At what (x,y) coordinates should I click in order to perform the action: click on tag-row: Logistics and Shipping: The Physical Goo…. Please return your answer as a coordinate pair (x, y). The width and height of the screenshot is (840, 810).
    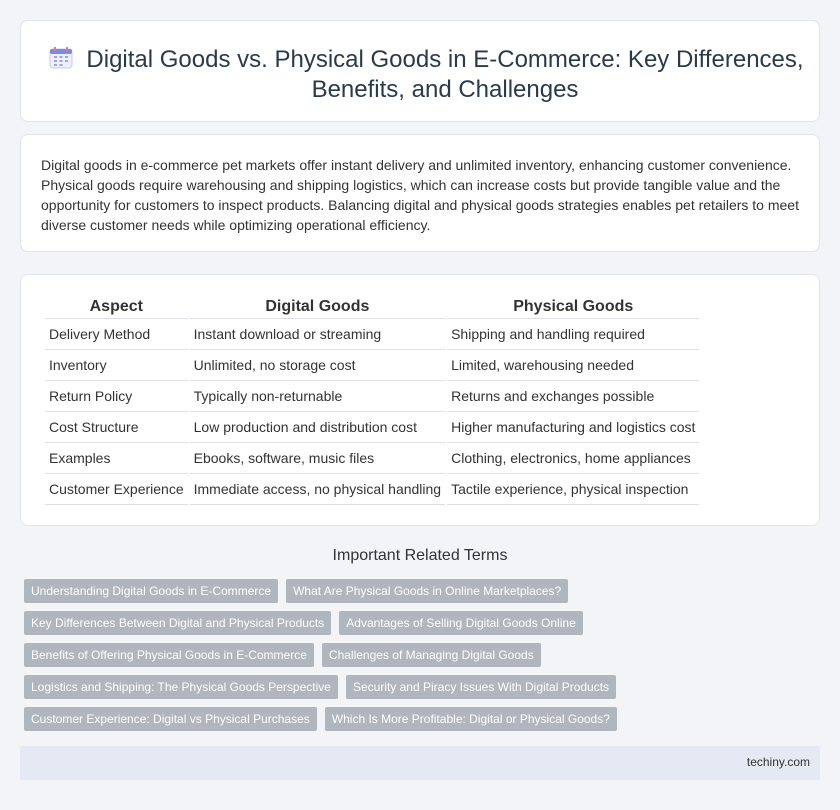
    Looking at the image, I should click on (424, 687).